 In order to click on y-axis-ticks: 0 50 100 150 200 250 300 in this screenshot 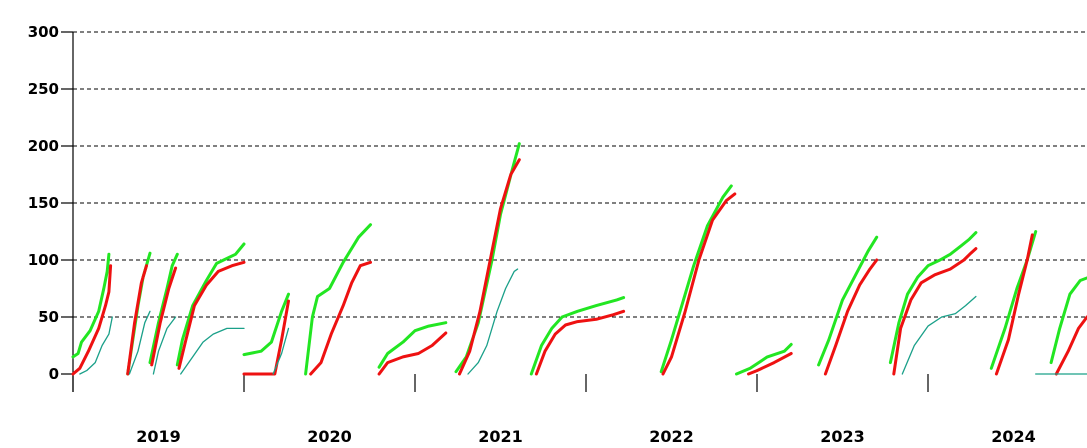, I will do `click(50, 203)`.